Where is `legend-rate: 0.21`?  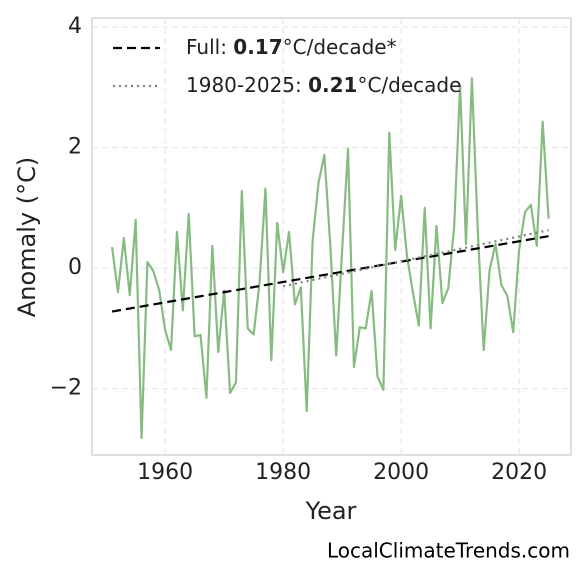 legend-rate: 0.21 is located at coordinates (332, 85).